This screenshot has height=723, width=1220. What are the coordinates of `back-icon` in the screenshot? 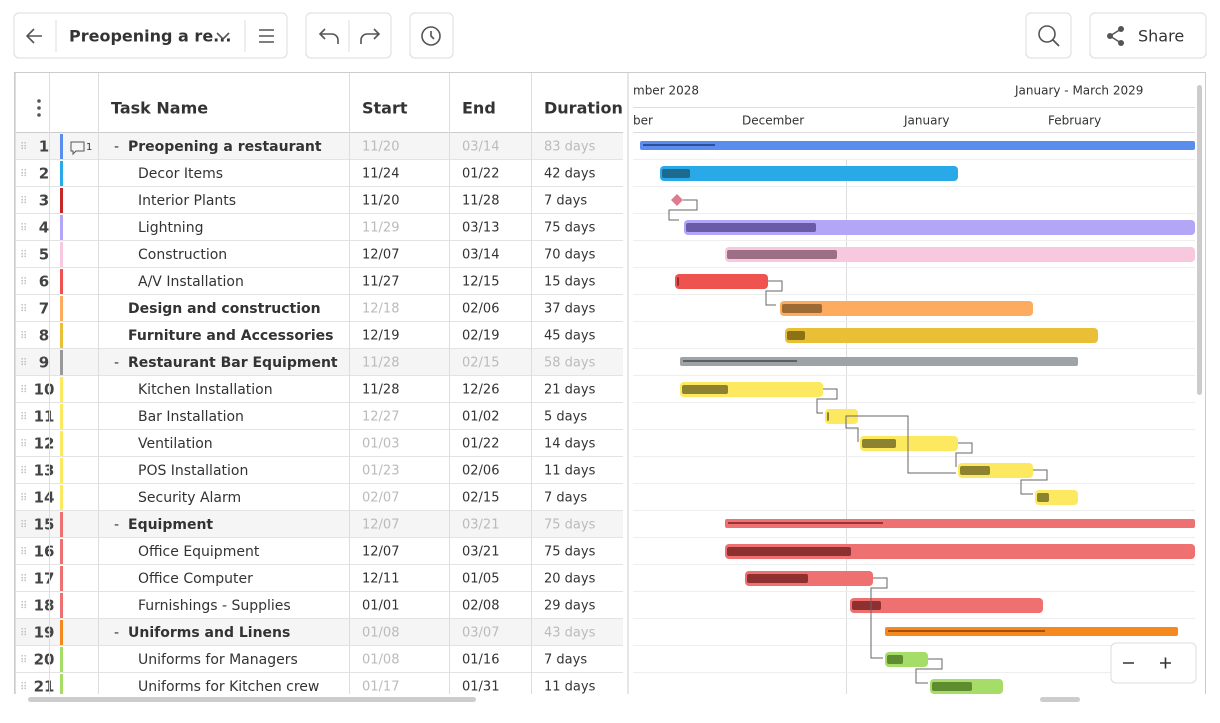 It's located at (33, 36).